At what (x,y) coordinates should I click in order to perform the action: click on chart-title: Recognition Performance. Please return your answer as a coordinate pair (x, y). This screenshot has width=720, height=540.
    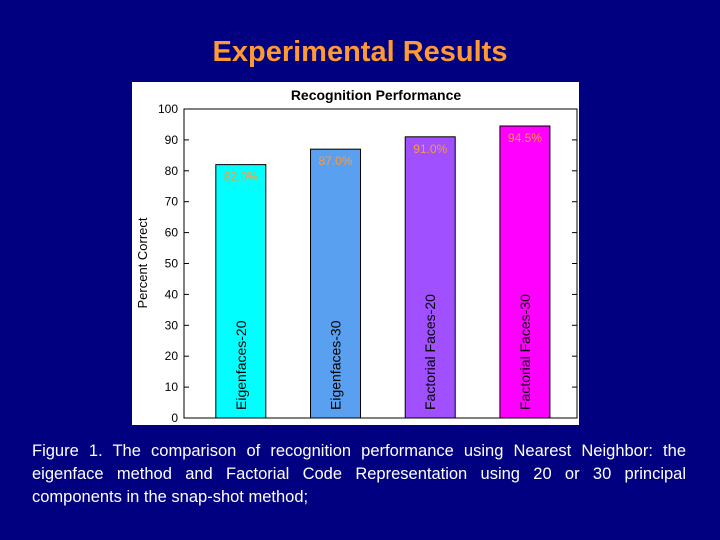
    Looking at the image, I should click on (376, 95).